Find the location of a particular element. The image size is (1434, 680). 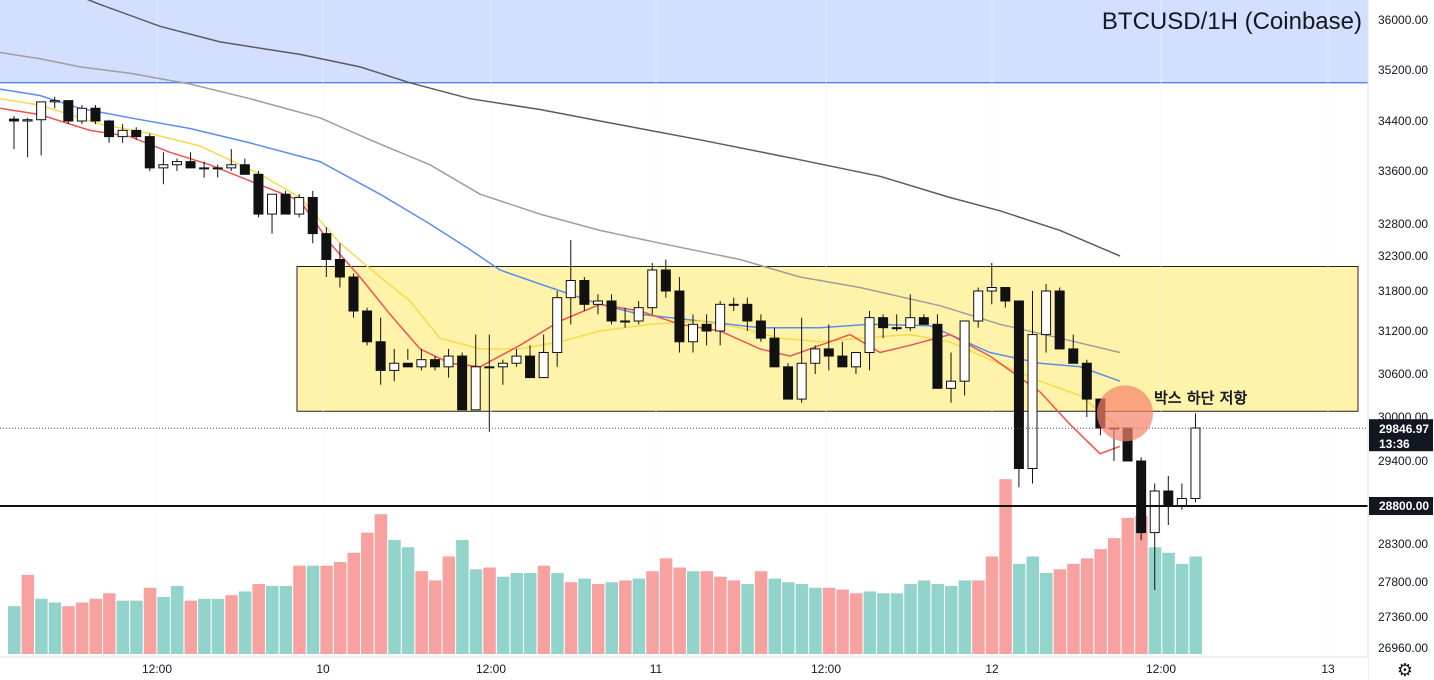

highlight-circle is located at coordinates (1125, 413).